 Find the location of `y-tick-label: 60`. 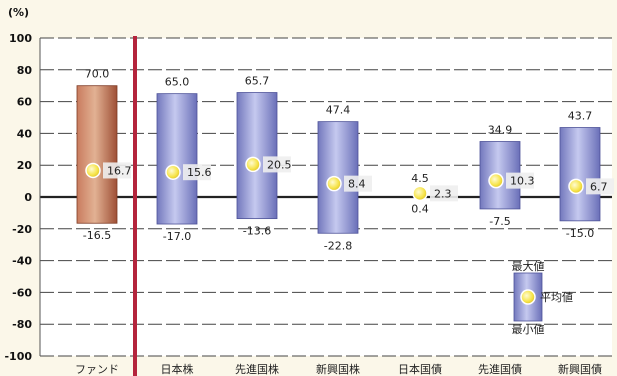

y-tick-label: 60 is located at coordinates (25, 102).